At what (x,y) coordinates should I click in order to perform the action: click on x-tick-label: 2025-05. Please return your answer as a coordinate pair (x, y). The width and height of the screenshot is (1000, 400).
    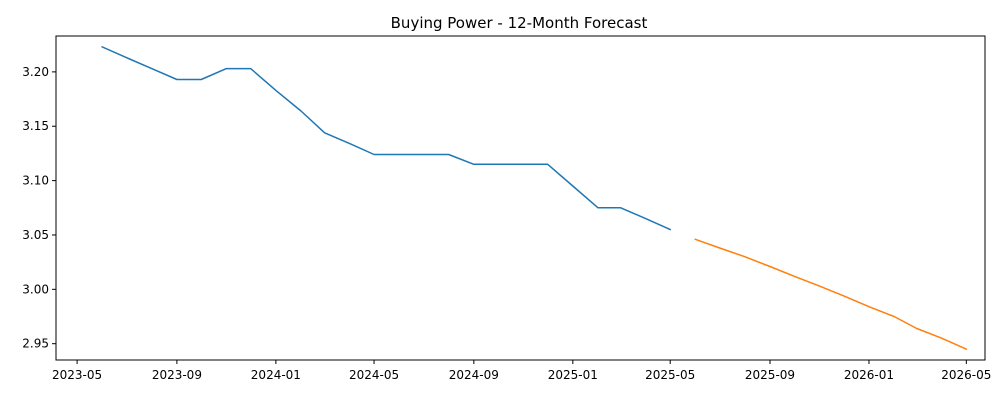
    Looking at the image, I should click on (670, 375).